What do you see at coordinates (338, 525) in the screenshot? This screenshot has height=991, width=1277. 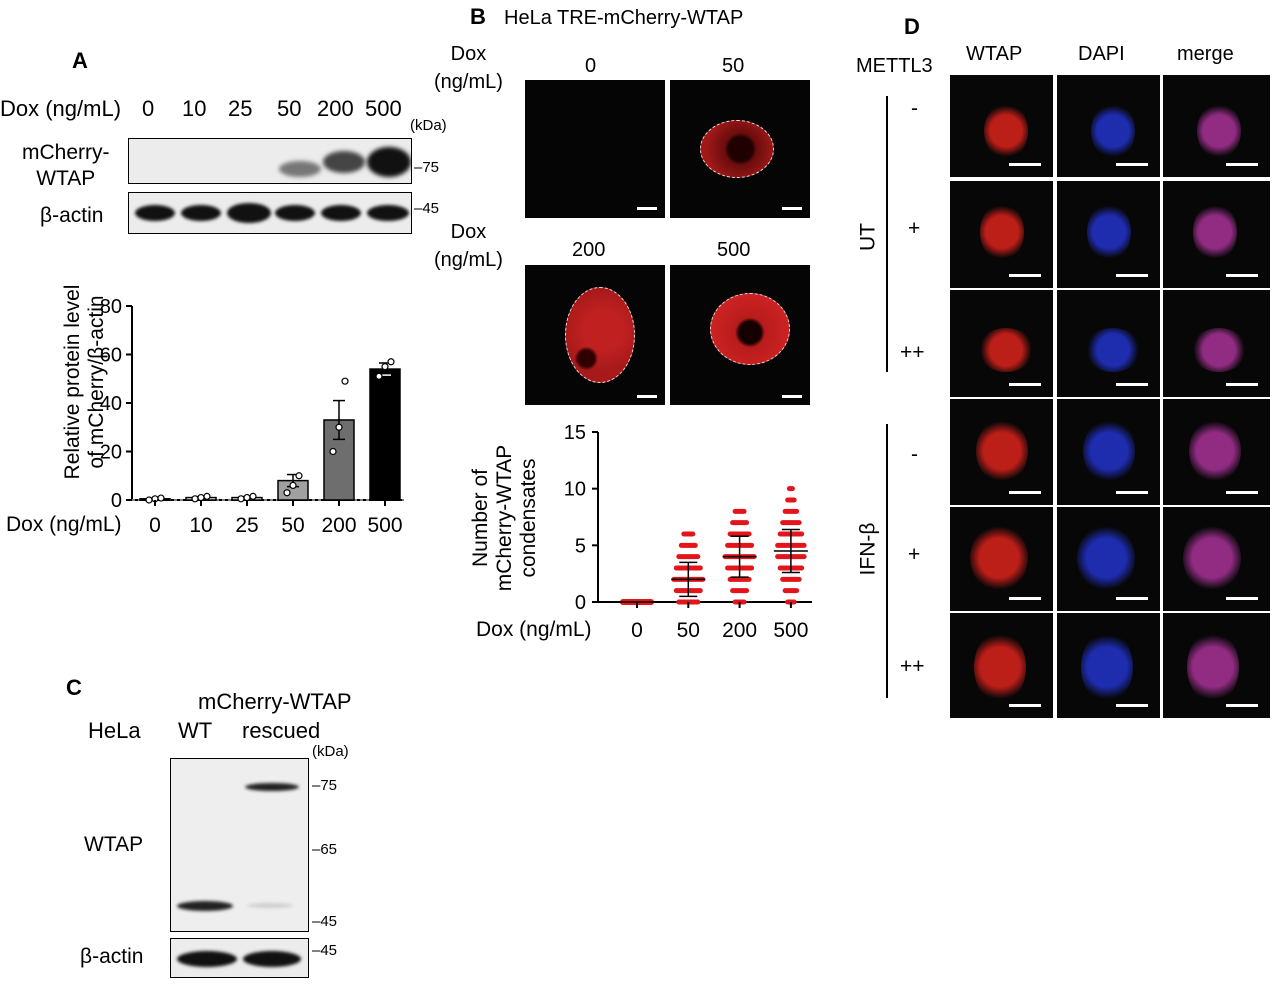 I see `x-tick-label: 200` at bounding box center [338, 525].